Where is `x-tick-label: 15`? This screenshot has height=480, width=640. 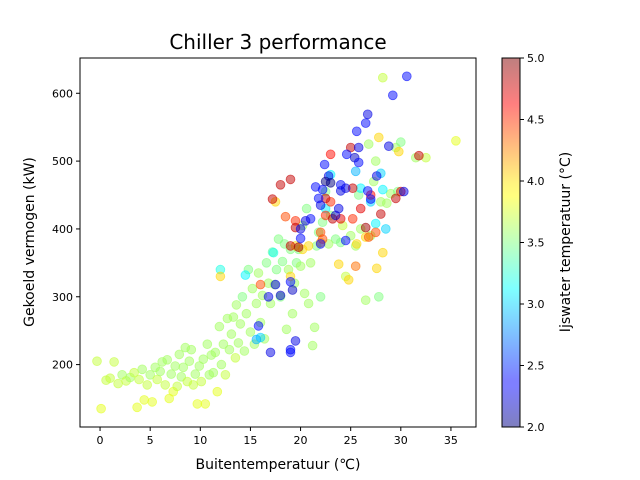 x-tick-label: 15 is located at coordinates (250, 440).